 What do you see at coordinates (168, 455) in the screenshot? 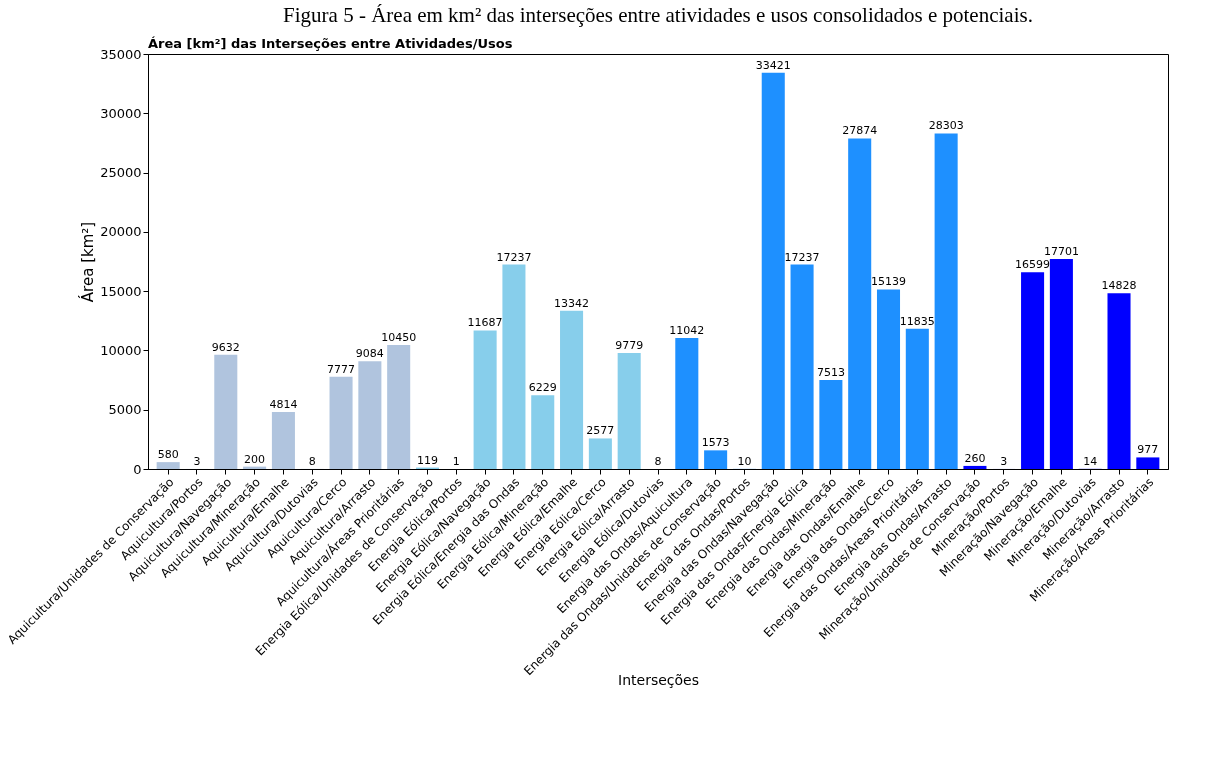
I see `data-label: 580` at bounding box center [168, 455].